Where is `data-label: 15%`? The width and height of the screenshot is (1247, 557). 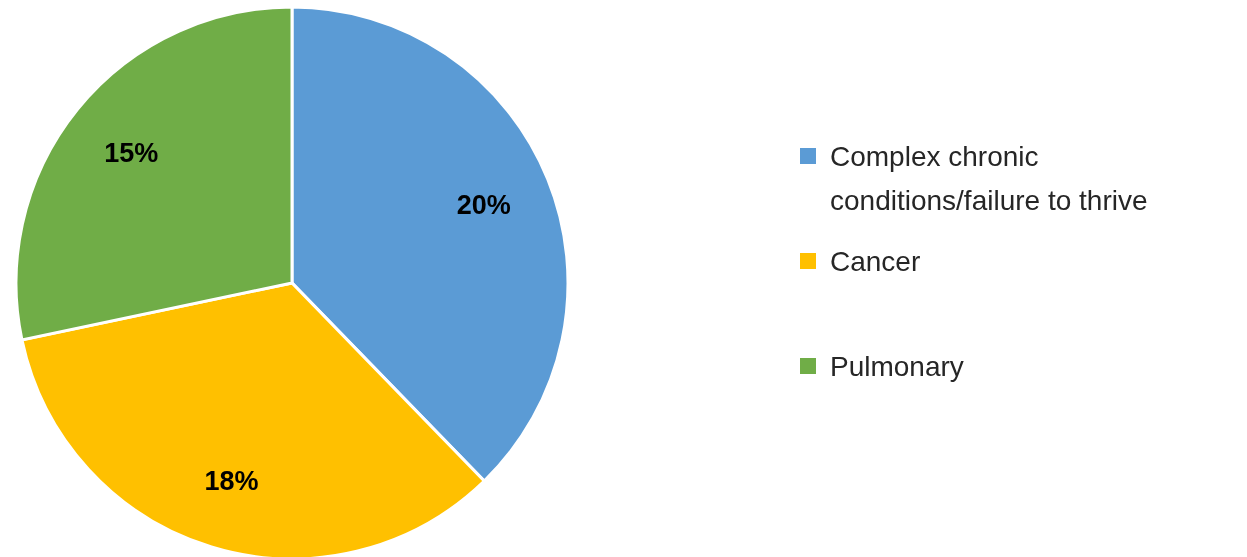 data-label: 15% is located at coordinates (131, 152).